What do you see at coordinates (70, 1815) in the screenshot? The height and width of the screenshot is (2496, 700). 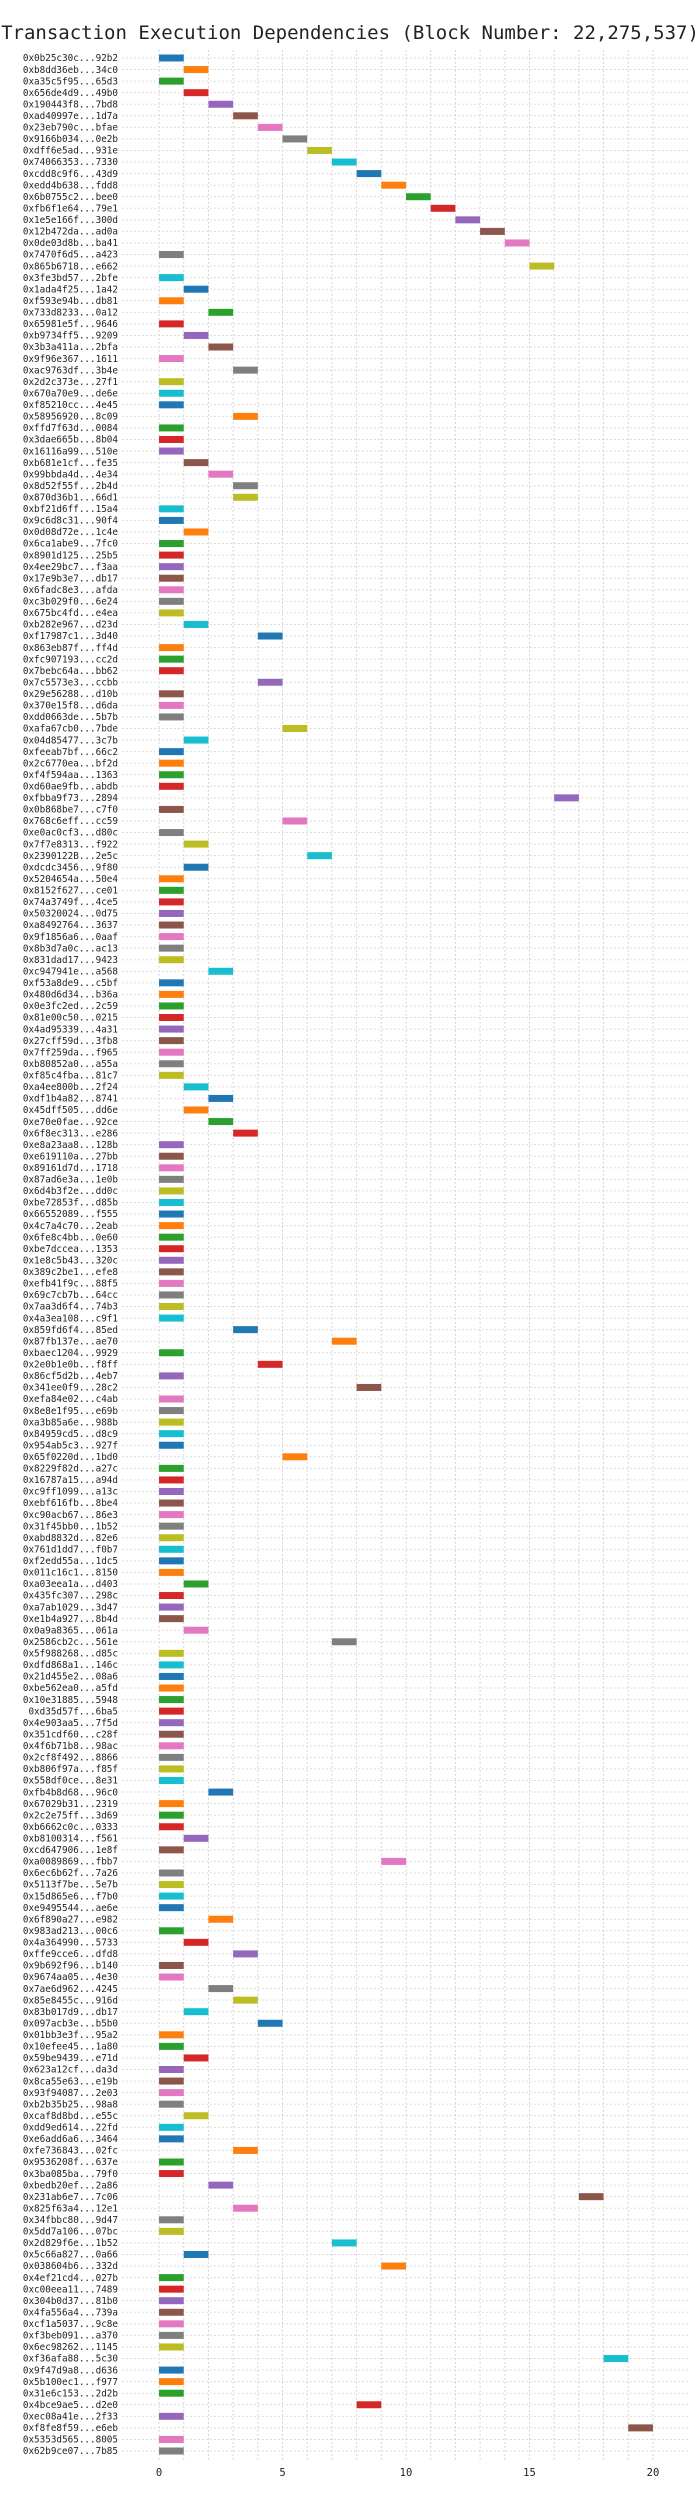 I see `transaction-label: 0x2c2e75ff...3d69` at bounding box center [70, 1815].